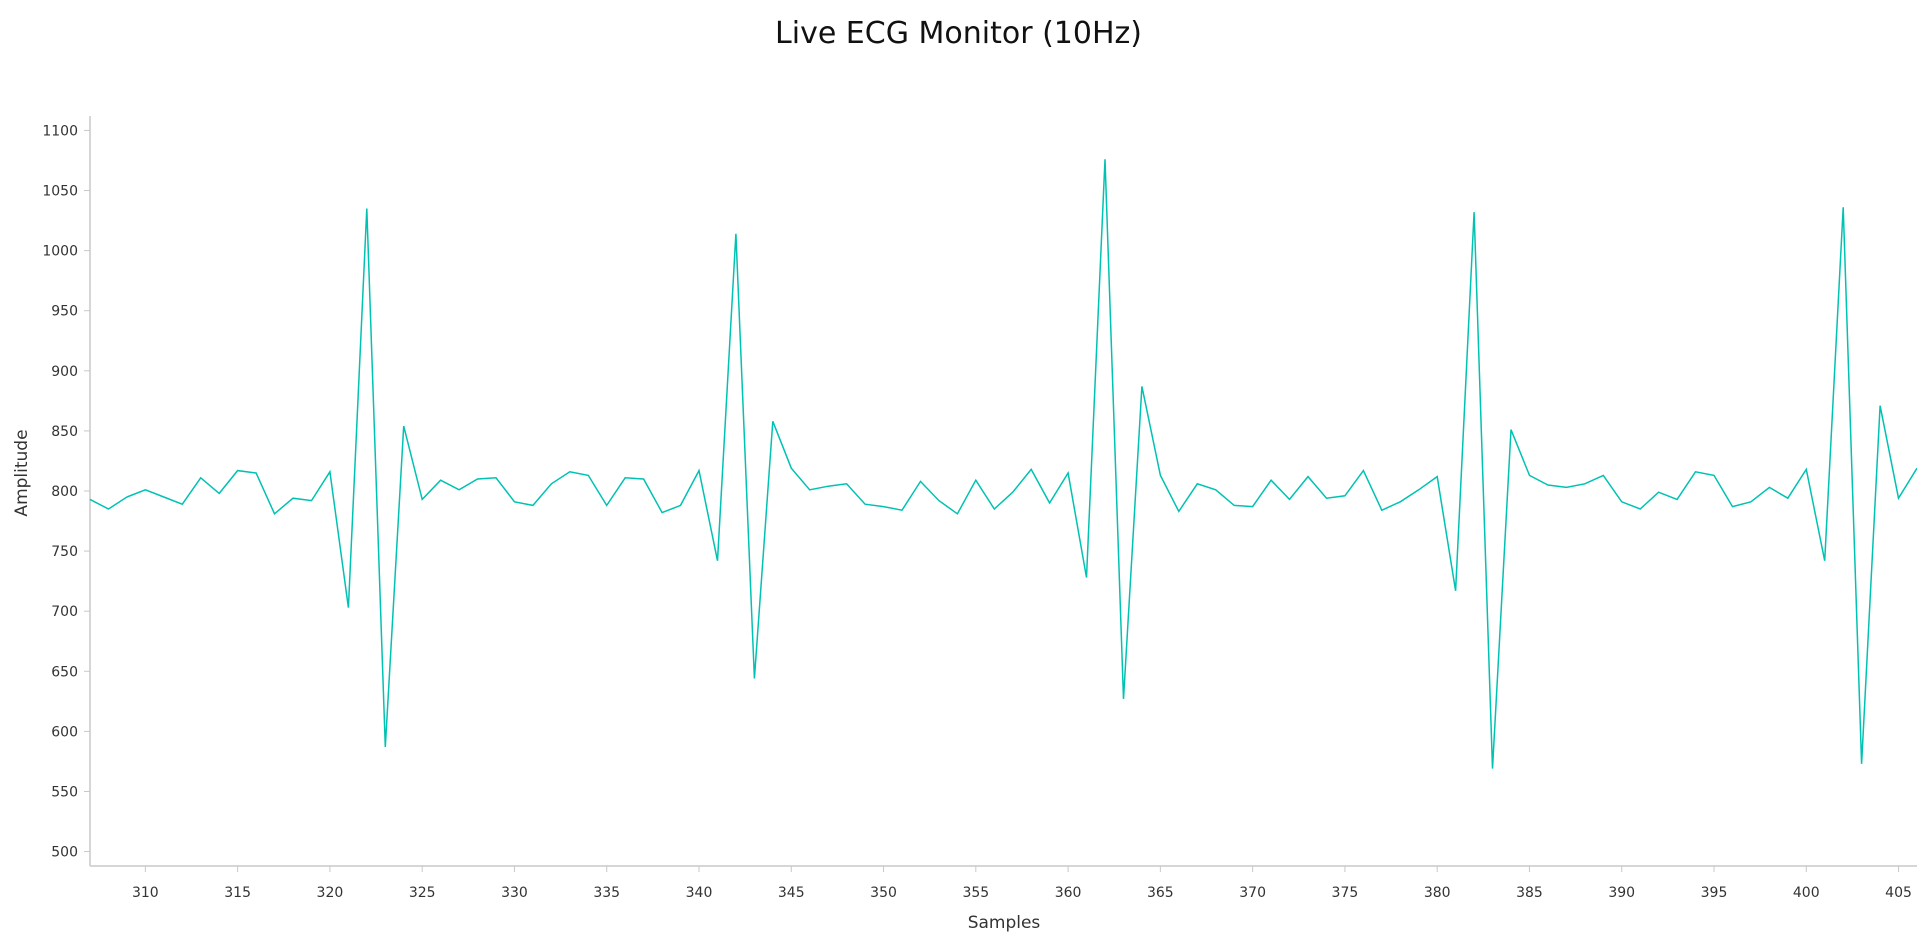 Image resolution: width=1917 pixels, height=943 pixels. Describe the element at coordinates (60, 252) in the screenshot. I see `y-tick-label: 1000` at that location.